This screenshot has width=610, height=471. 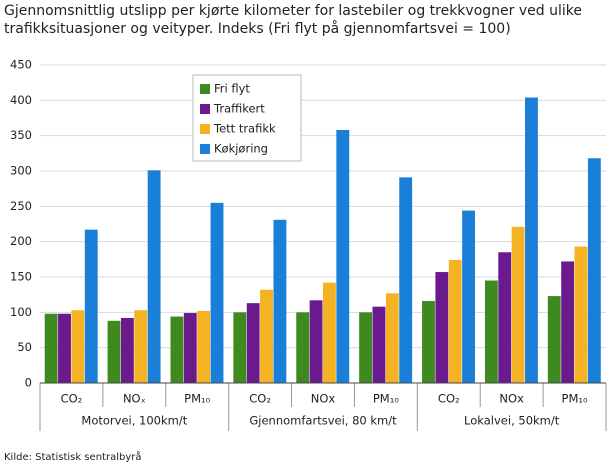 I want to click on y-tick-label: 50, so click(x=24, y=347).